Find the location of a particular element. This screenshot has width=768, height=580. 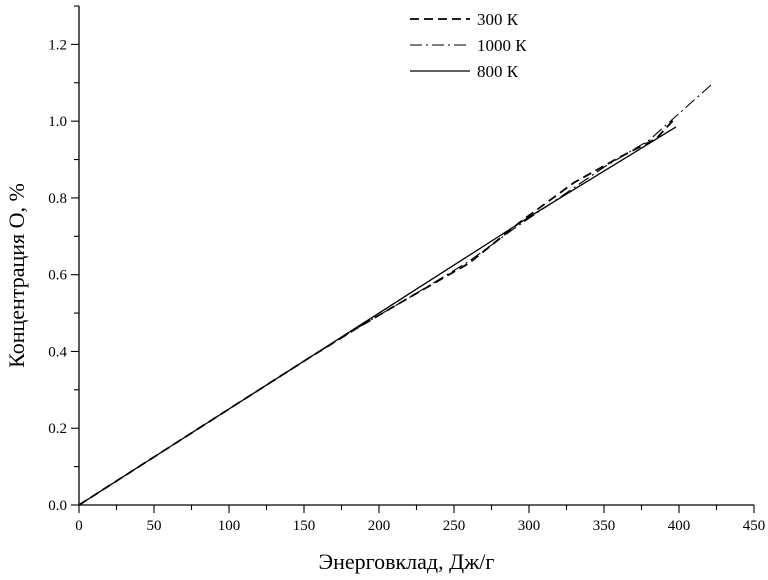

x-tick-label: 350 is located at coordinates (604, 526).